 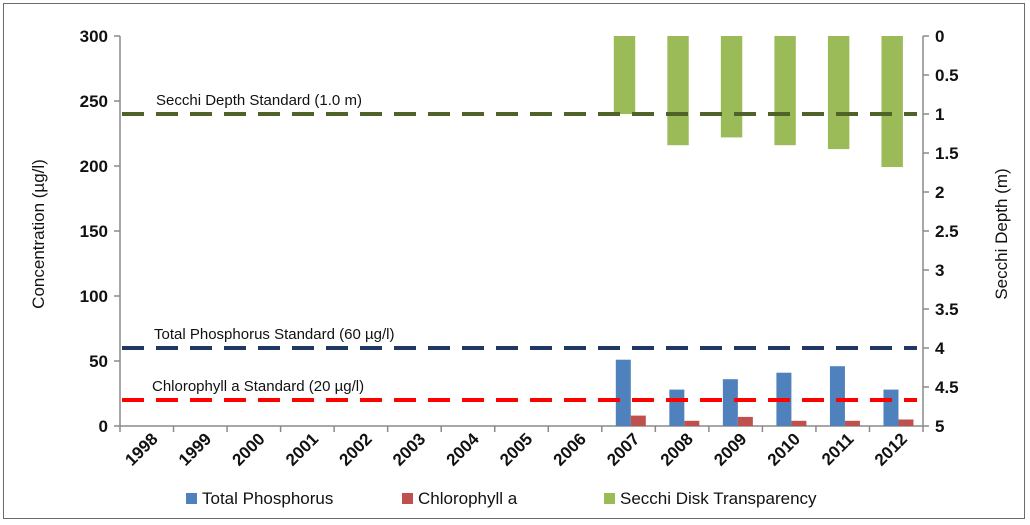 I want to click on y2-tick-label: 1.5, so click(x=947, y=153).